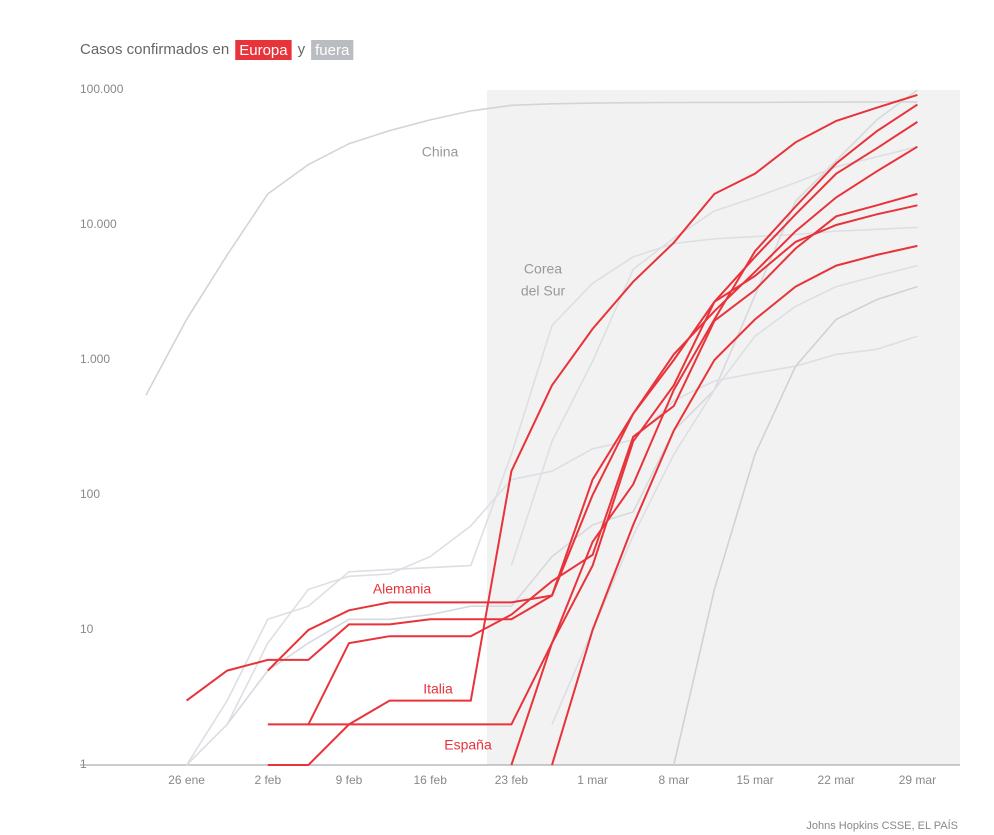 The width and height of the screenshot is (994, 835). What do you see at coordinates (431, 780) in the screenshot?
I see `x-tick-label: 16 feb` at bounding box center [431, 780].